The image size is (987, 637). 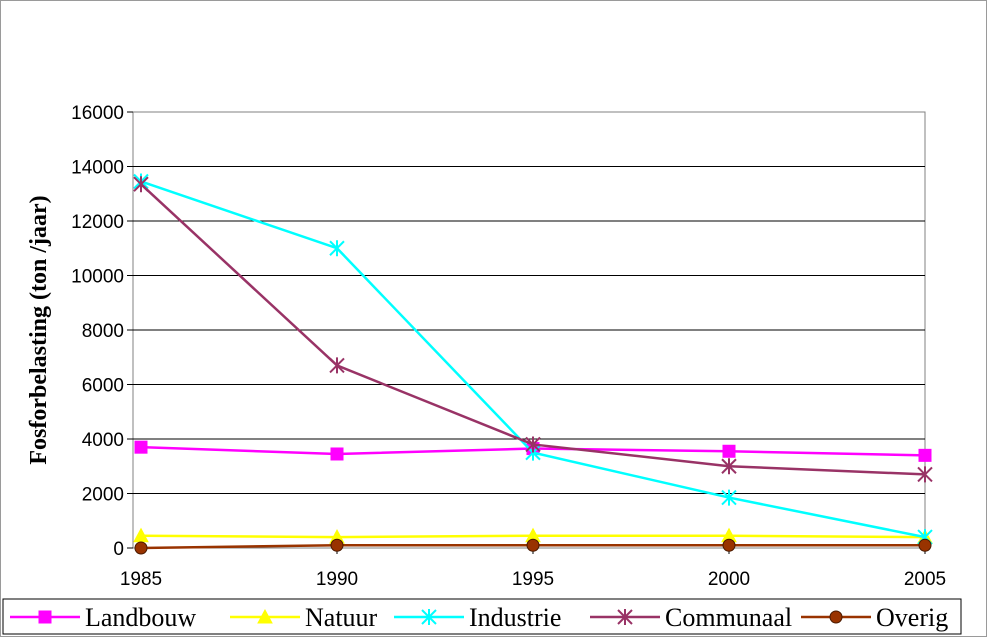 I want to click on series-overig, so click(x=533, y=546).